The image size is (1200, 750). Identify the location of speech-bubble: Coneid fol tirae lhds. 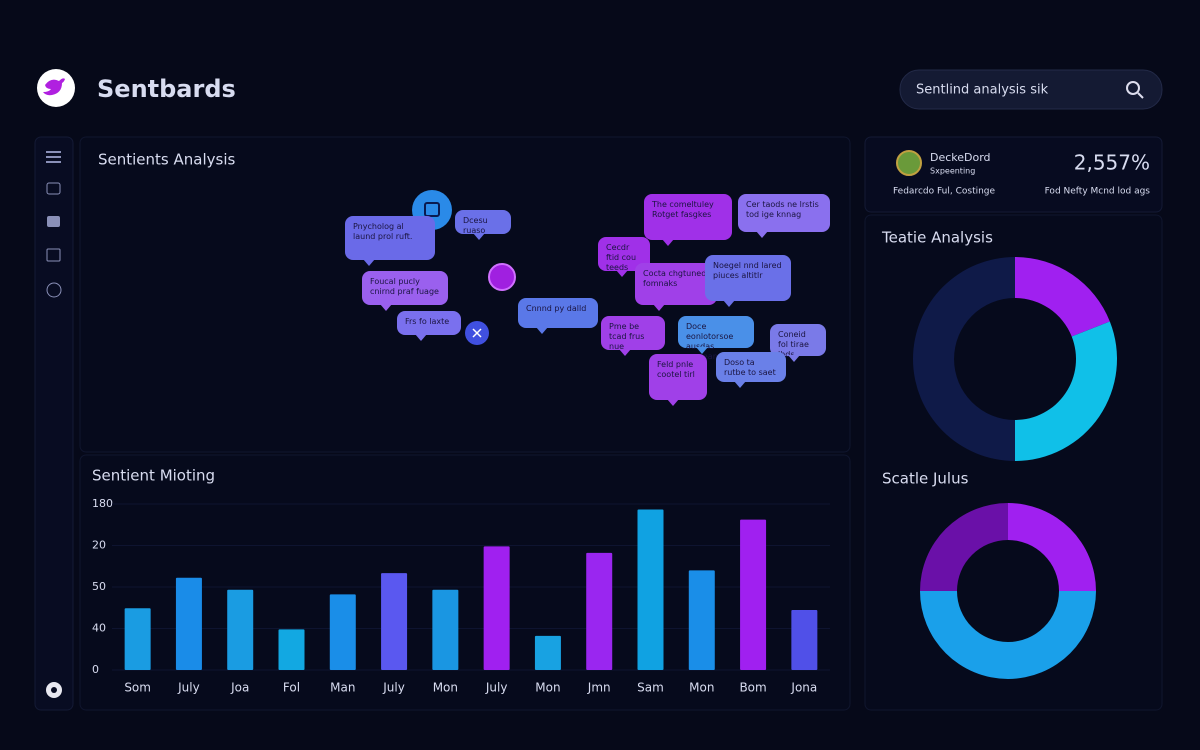
(798, 343).